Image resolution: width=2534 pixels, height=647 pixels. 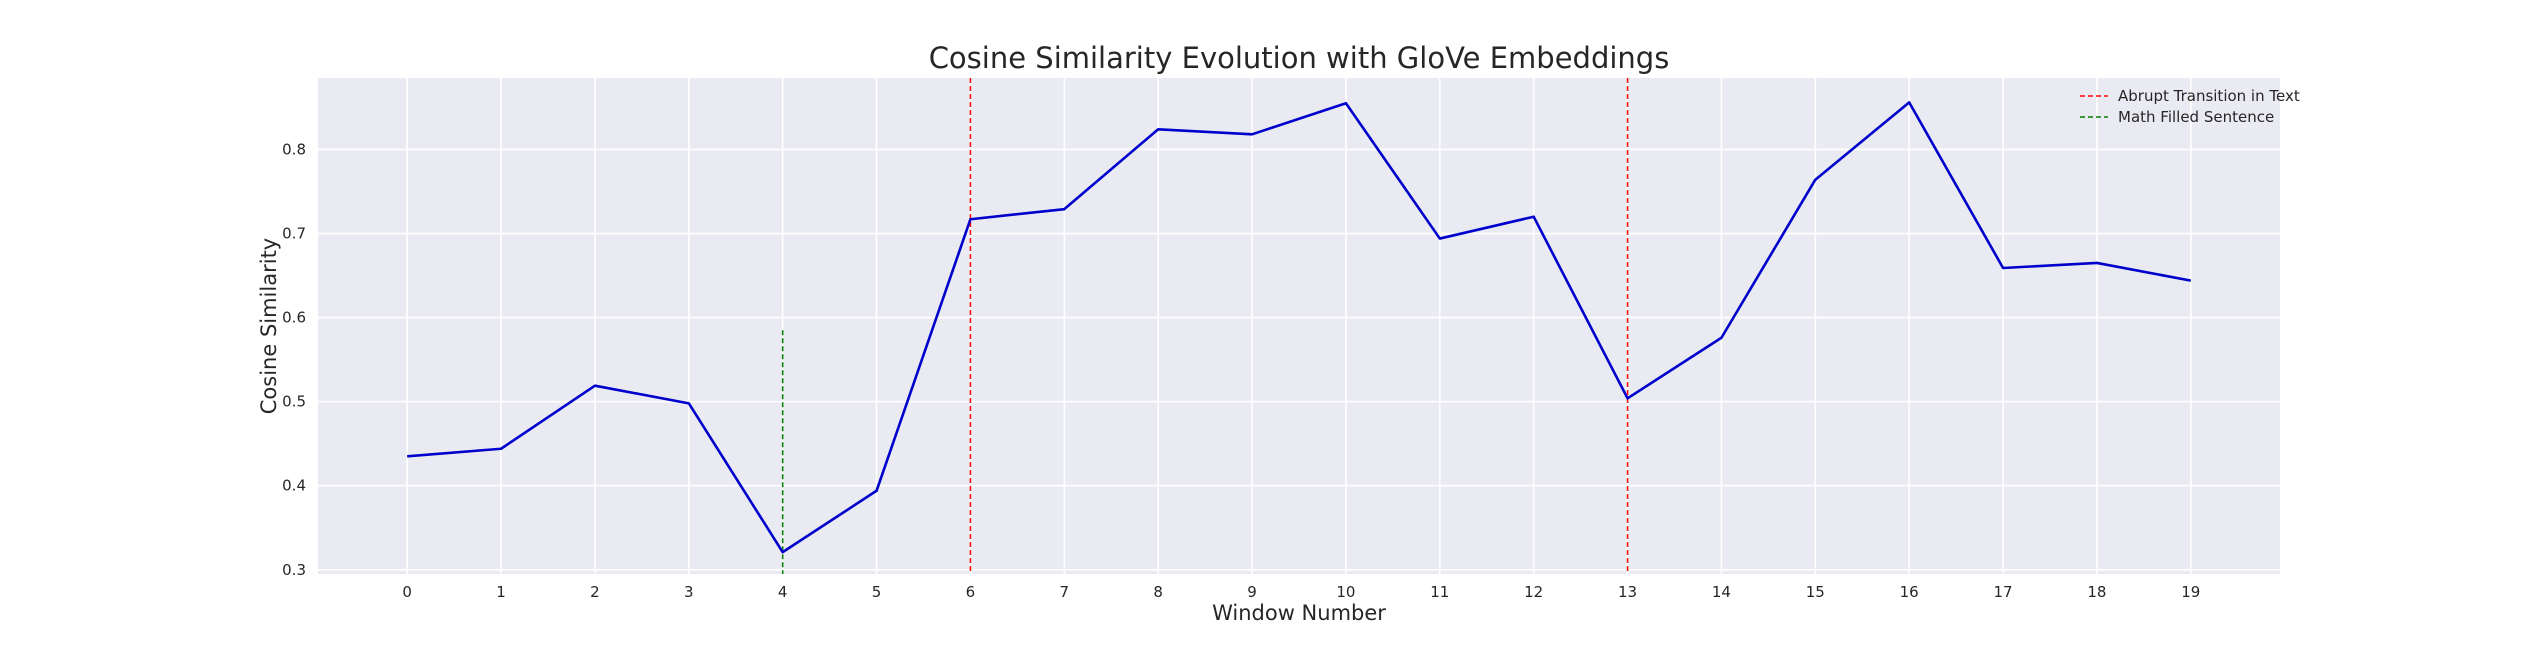 I want to click on x-tick-label: 1, so click(x=501, y=592).